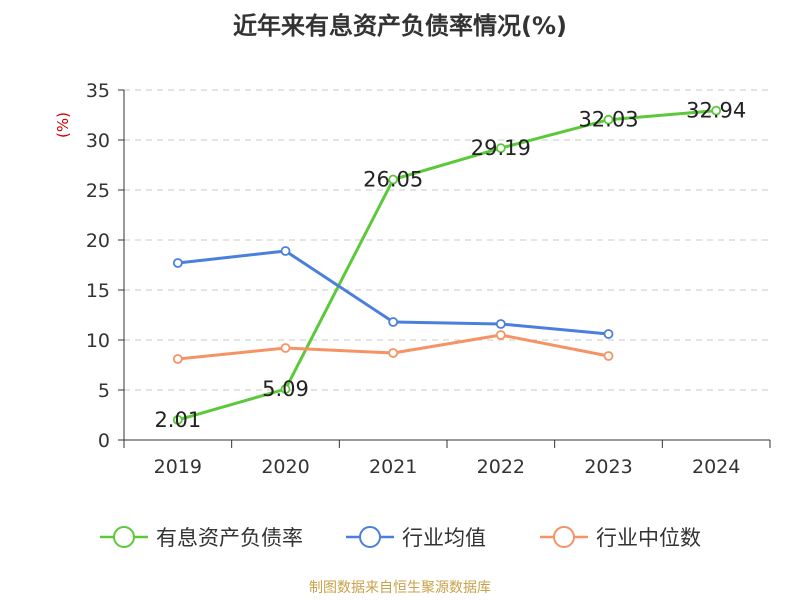 This screenshot has width=800, height=600. I want to click on x-tick-label-2021: 2021, so click(393, 467).